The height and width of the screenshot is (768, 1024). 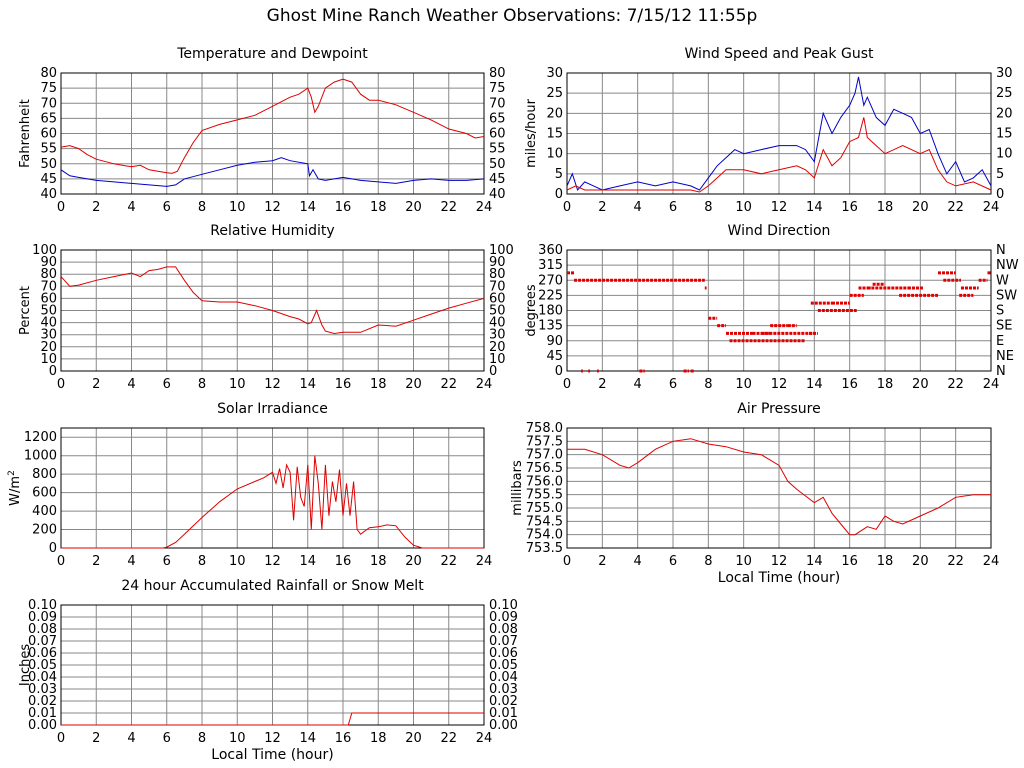 What do you see at coordinates (42, 665) in the screenshot?
I see `y-tick-label: 0.05` at bounding box center [42, 665].